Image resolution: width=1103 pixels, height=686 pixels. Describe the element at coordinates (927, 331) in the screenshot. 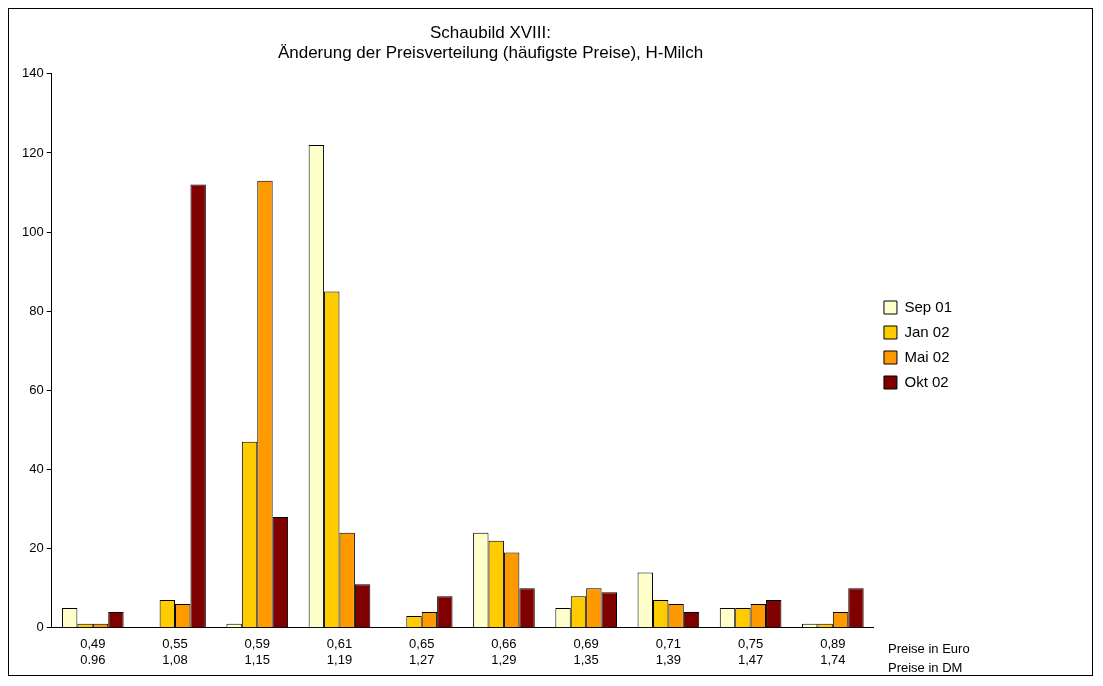

I see `legend-label: Jan 02` at that location.